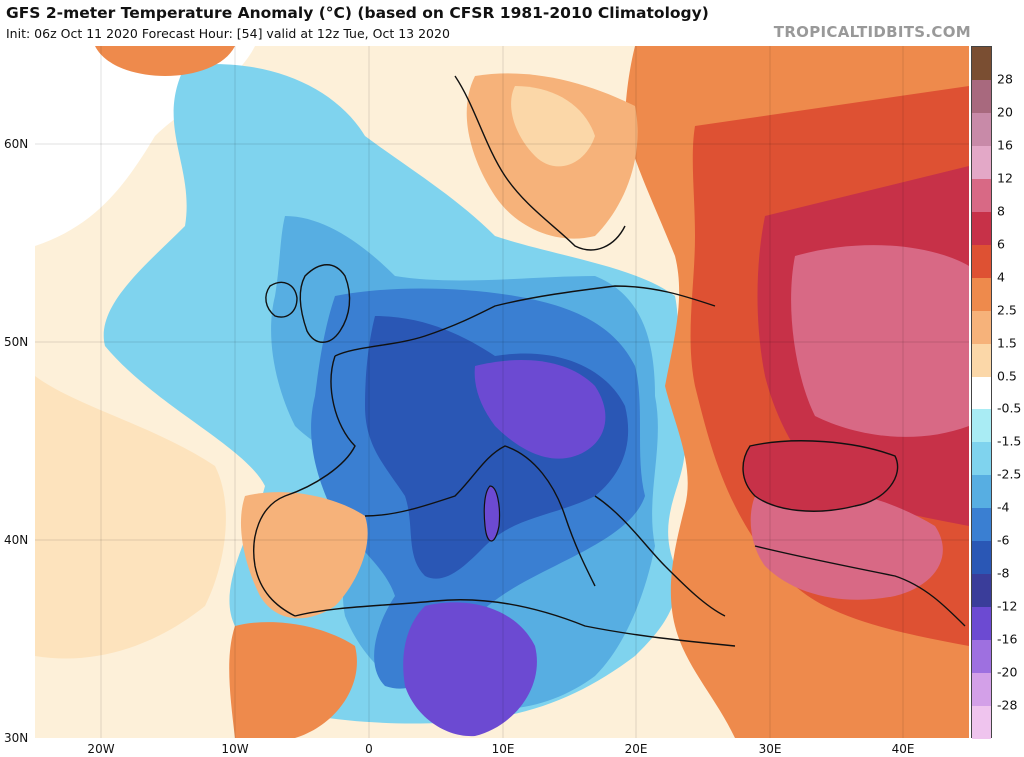 This screenshot has height=757, width=1024. What do you see at coordinates (293, 680) in the screenshot?
I see `warm-anomaly-morocco` at bounding box center [293, 680].